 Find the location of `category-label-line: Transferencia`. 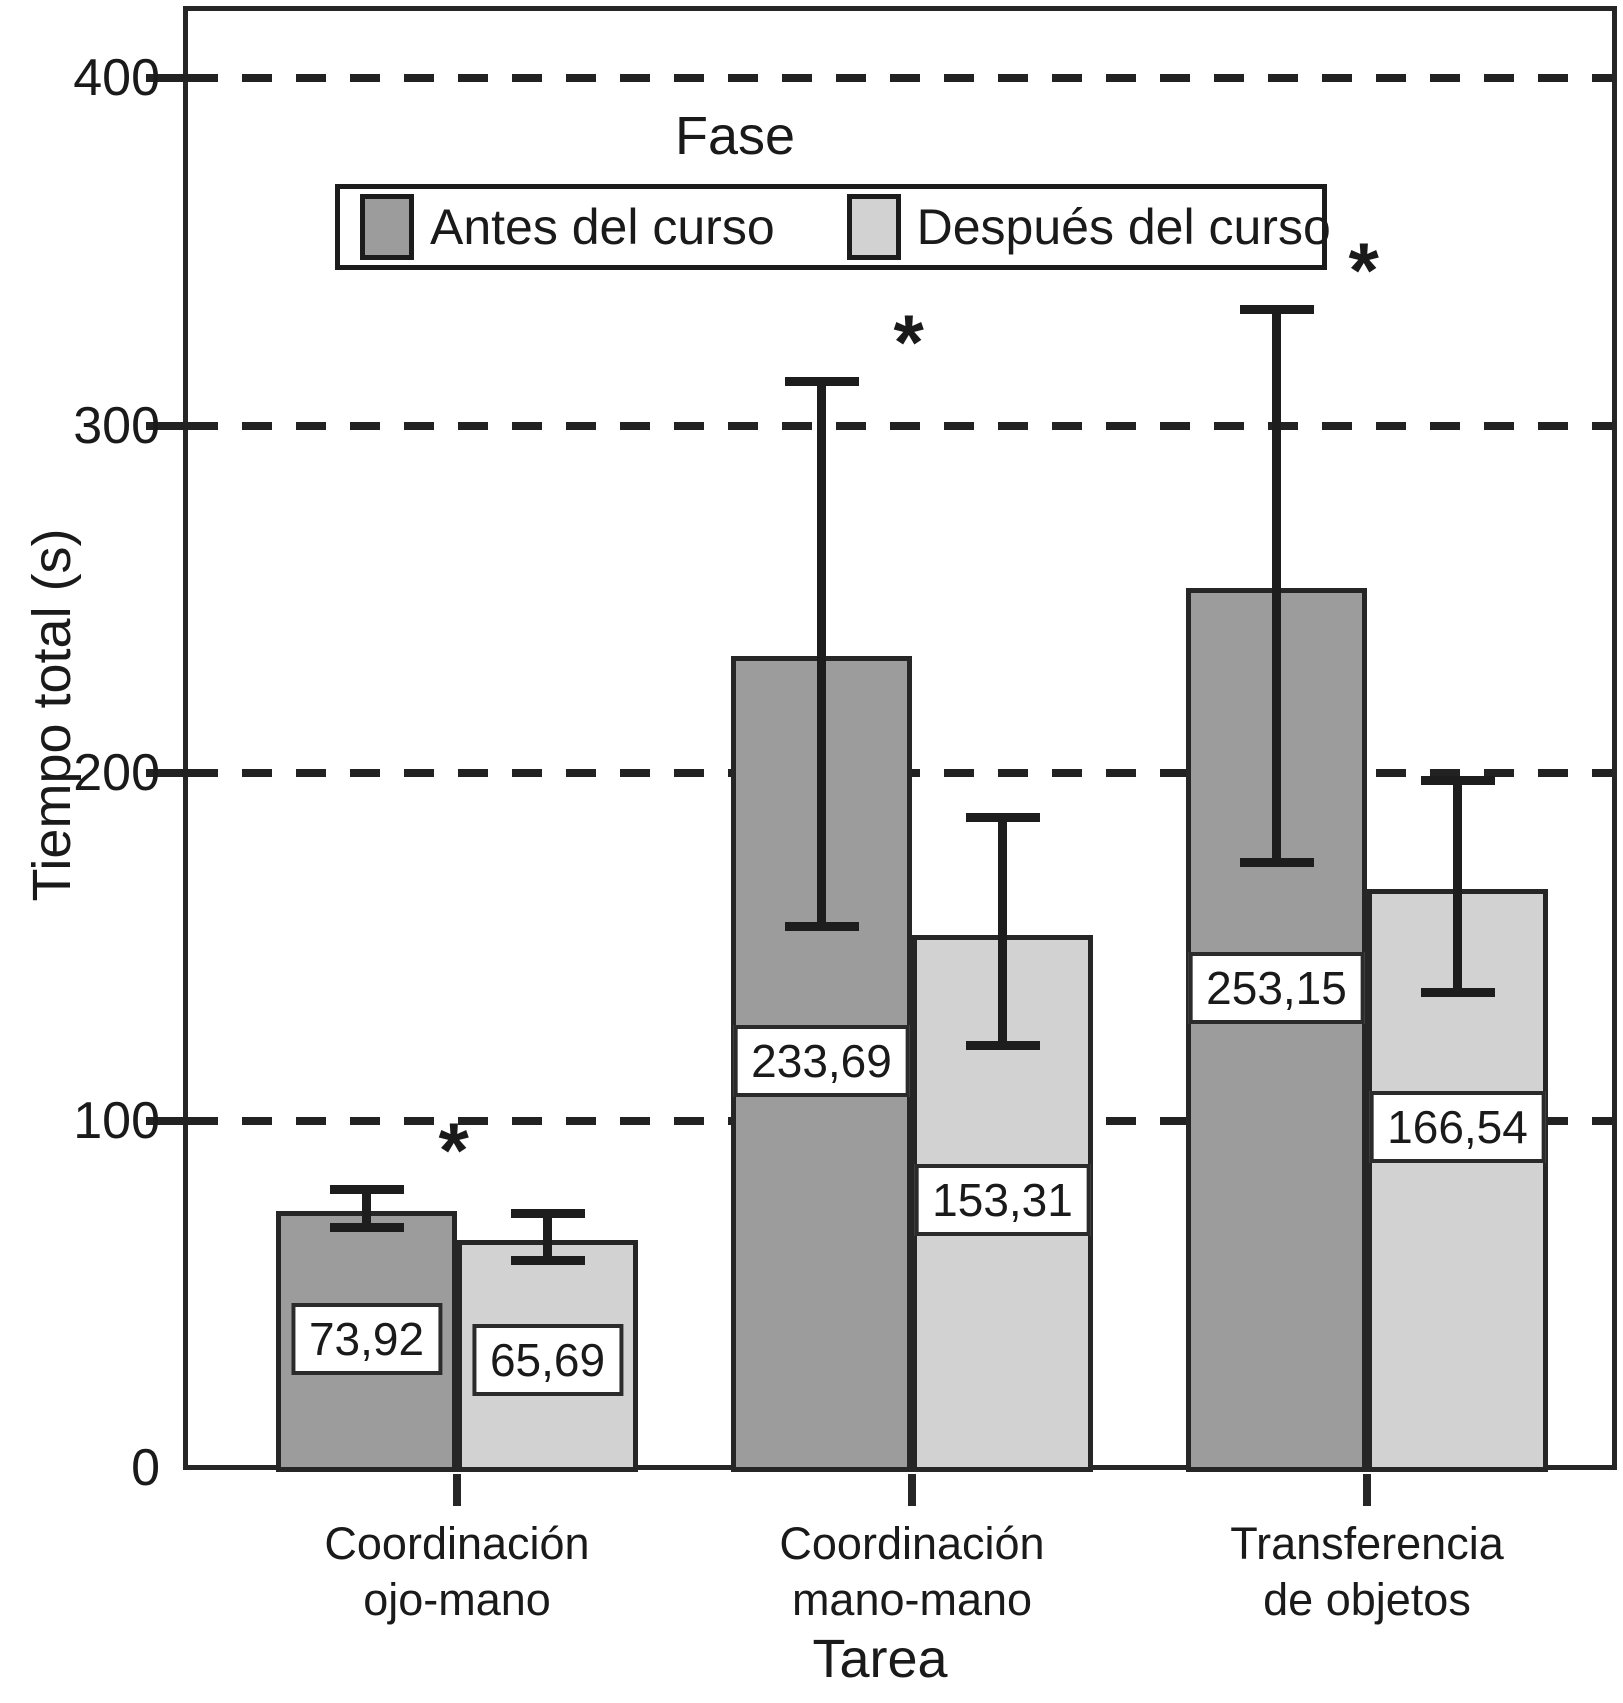

category-label-line: Transferencia is located at coordinates (1367, 1543).